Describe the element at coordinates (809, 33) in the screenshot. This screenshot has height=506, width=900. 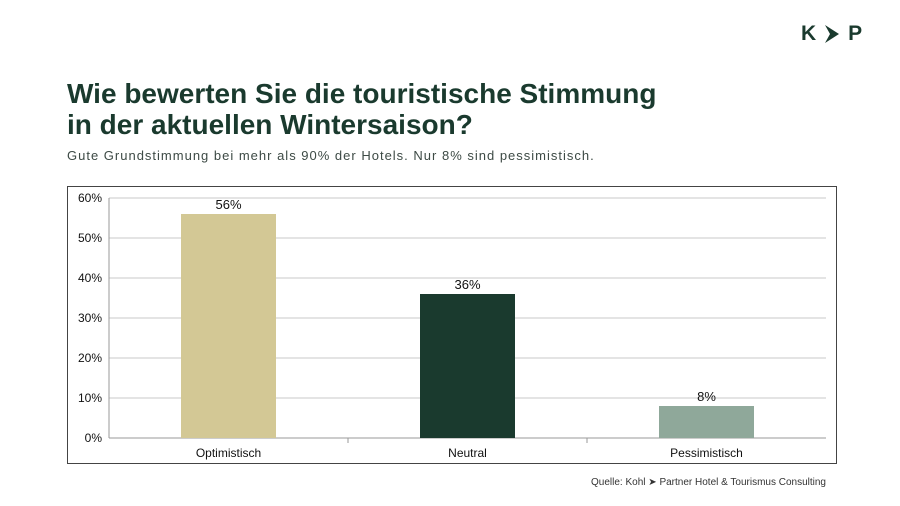
I see `logo-letter-k: K` at that location.